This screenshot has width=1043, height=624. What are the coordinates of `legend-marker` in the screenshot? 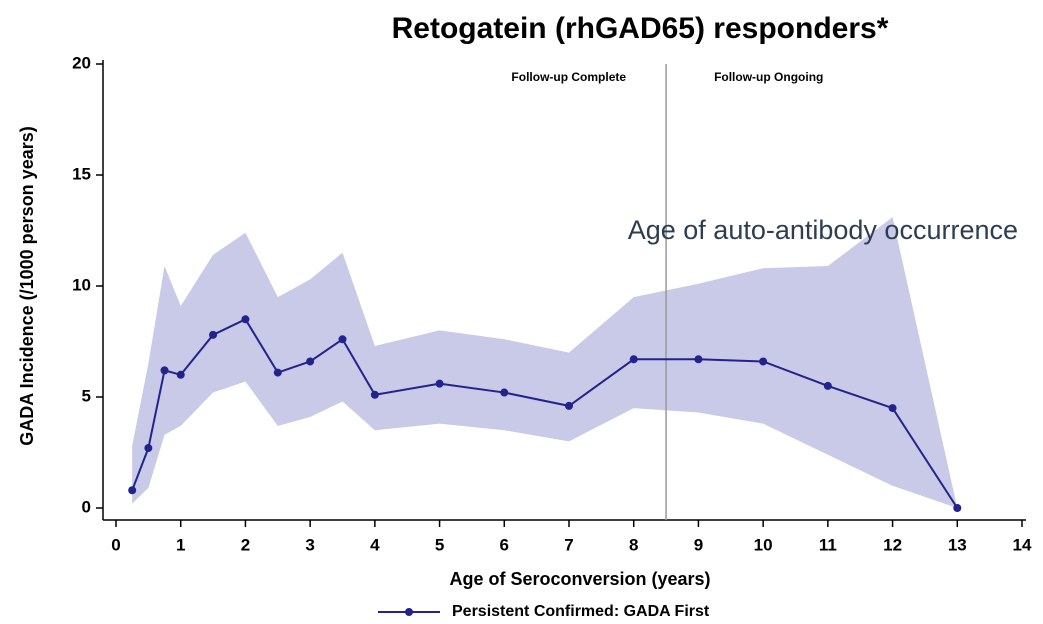 It's located at (409, 612).